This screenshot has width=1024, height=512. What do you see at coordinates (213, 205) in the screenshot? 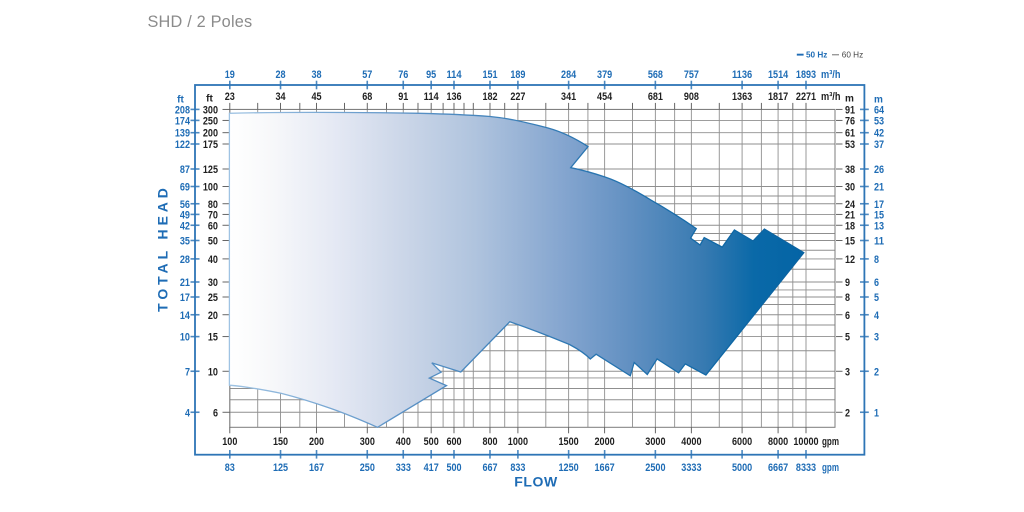
I see `svg-text: 80` at bounding box center [213, 205].